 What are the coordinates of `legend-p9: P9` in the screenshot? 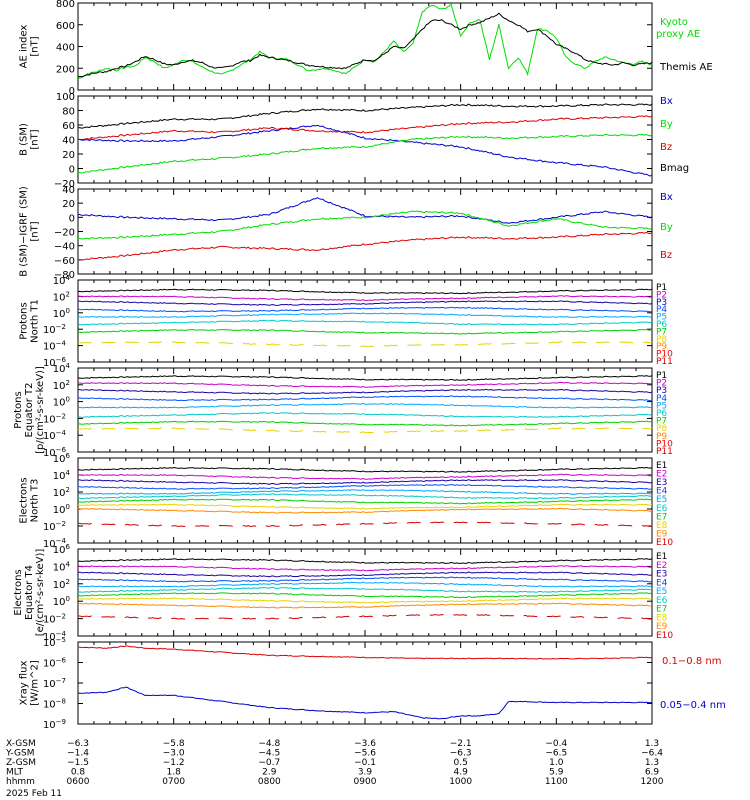 It's located at (661, 437).